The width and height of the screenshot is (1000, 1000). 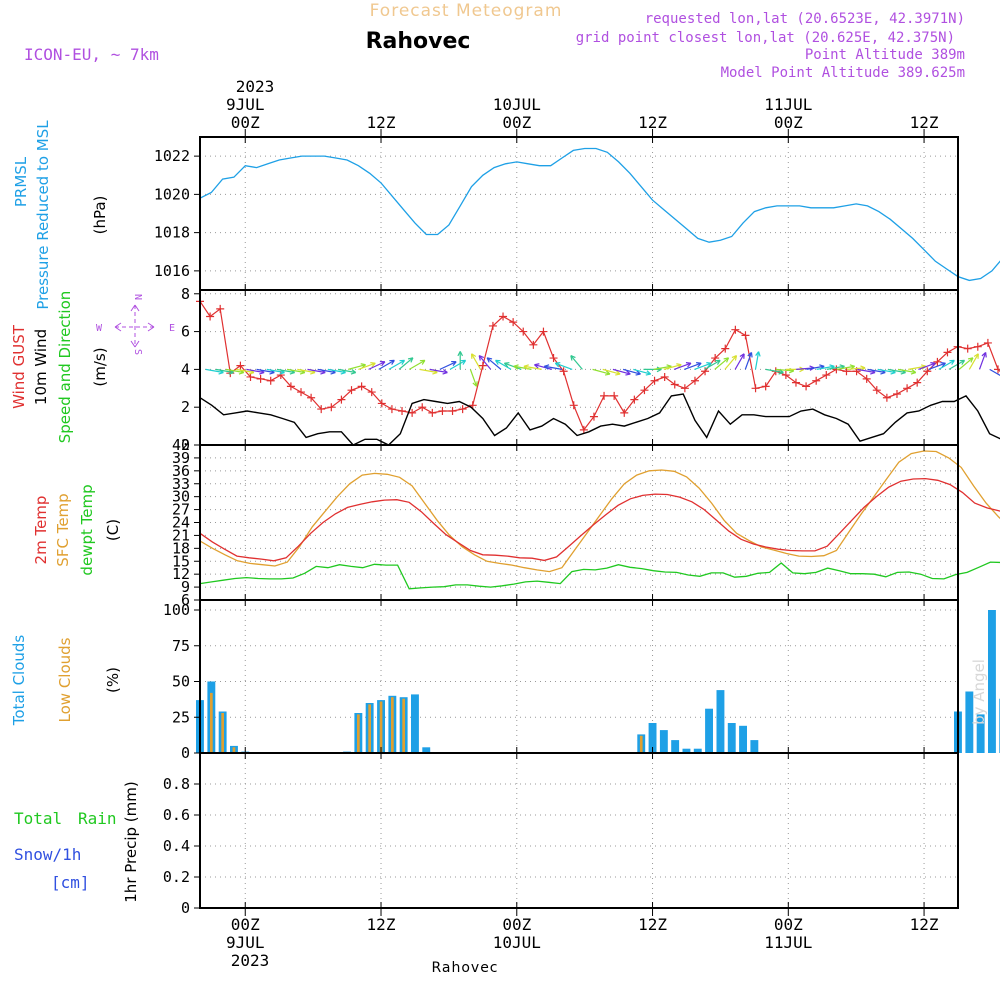 What do you see at coordinates (418, 41) in the screenshot?
I see `location-title: Rahovec` at bounding box center [418, 41].